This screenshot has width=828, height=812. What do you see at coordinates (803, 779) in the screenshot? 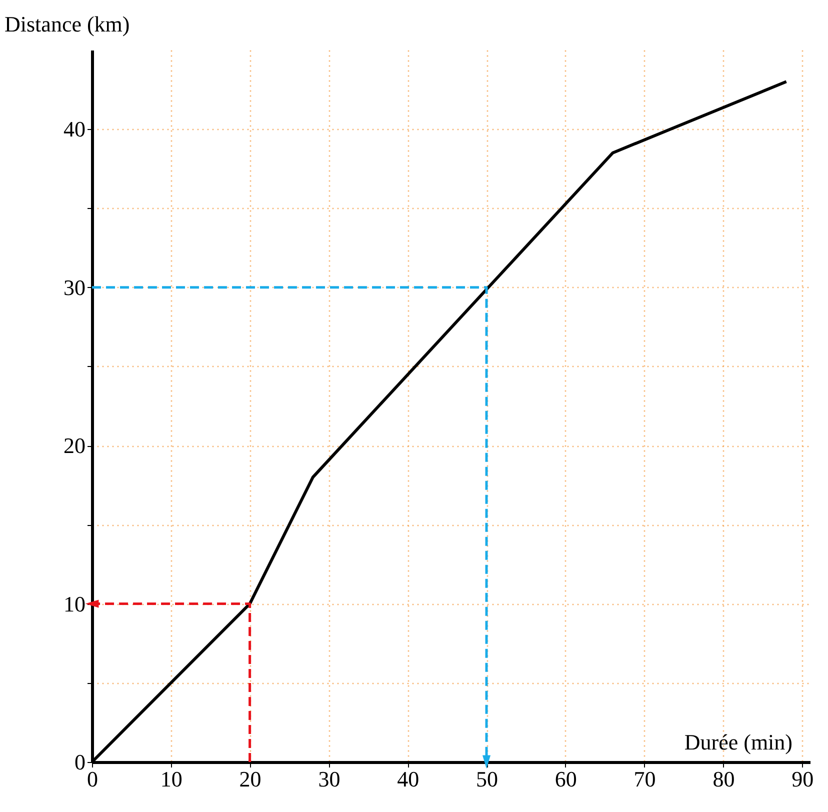
I see `x-tick-label: 90` at bounding box center [803, 779].